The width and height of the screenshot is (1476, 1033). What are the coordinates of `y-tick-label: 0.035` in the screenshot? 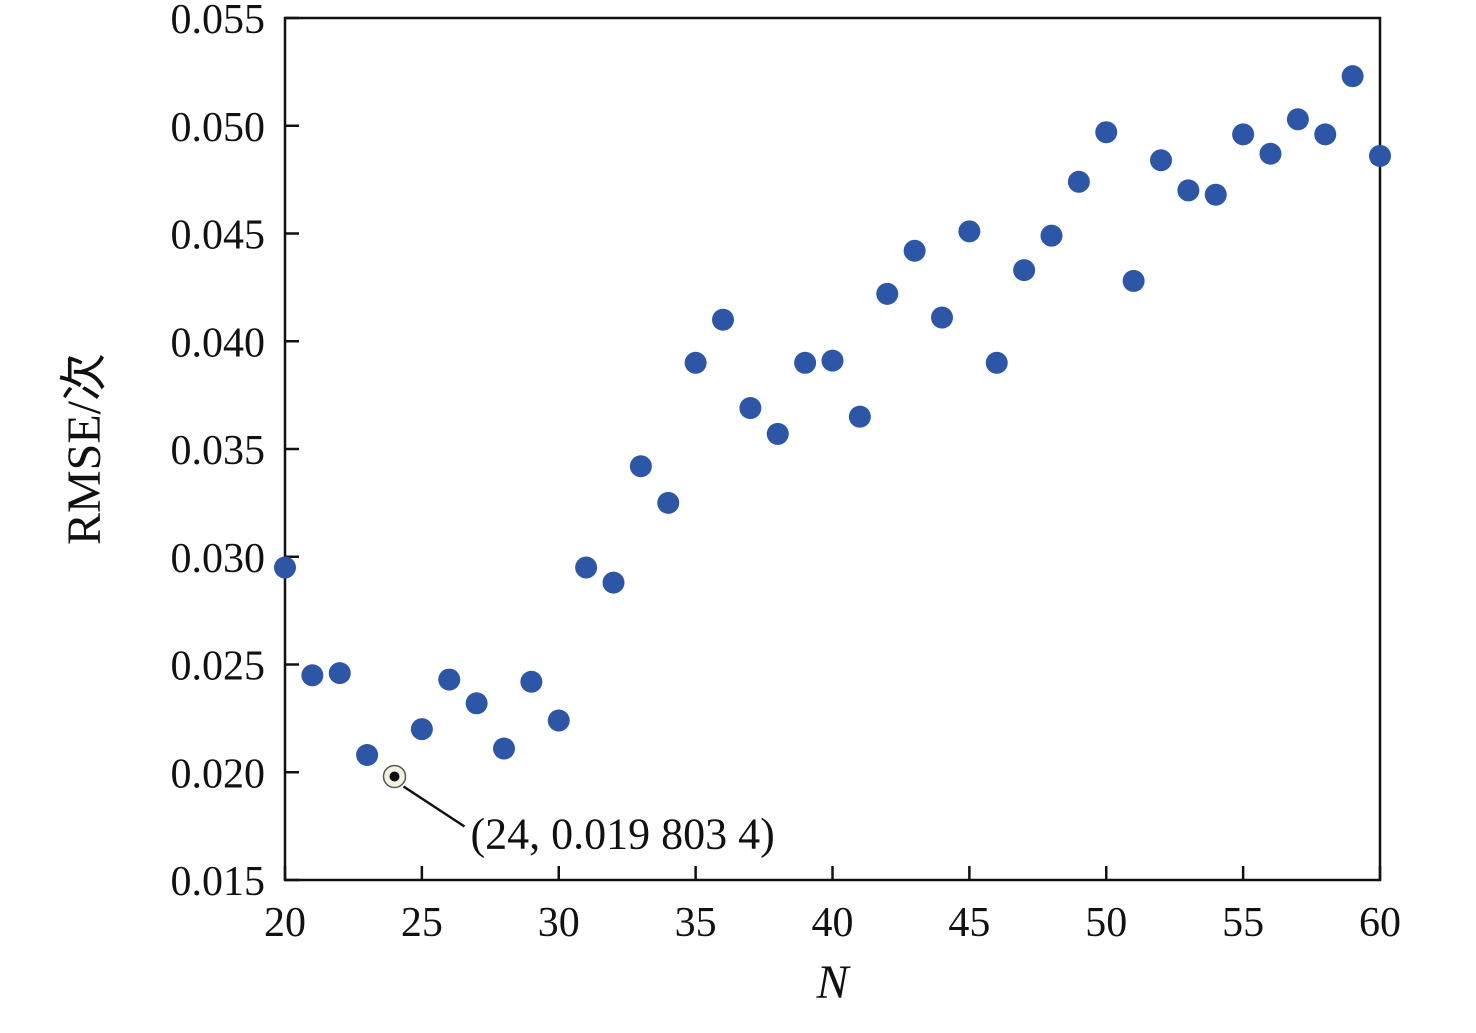 It's located at (218, 451).